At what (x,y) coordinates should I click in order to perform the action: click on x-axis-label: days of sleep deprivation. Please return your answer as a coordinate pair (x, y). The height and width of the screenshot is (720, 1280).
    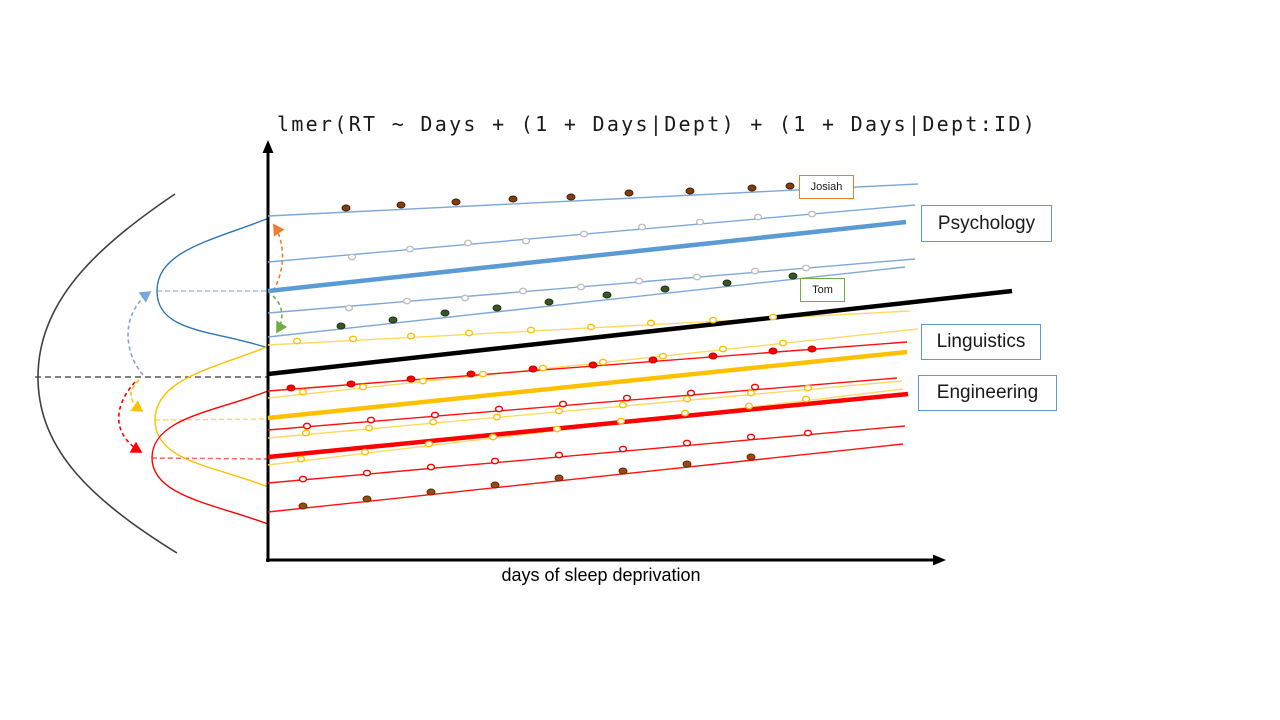
    Looking at the image, I should click on (601, 575).